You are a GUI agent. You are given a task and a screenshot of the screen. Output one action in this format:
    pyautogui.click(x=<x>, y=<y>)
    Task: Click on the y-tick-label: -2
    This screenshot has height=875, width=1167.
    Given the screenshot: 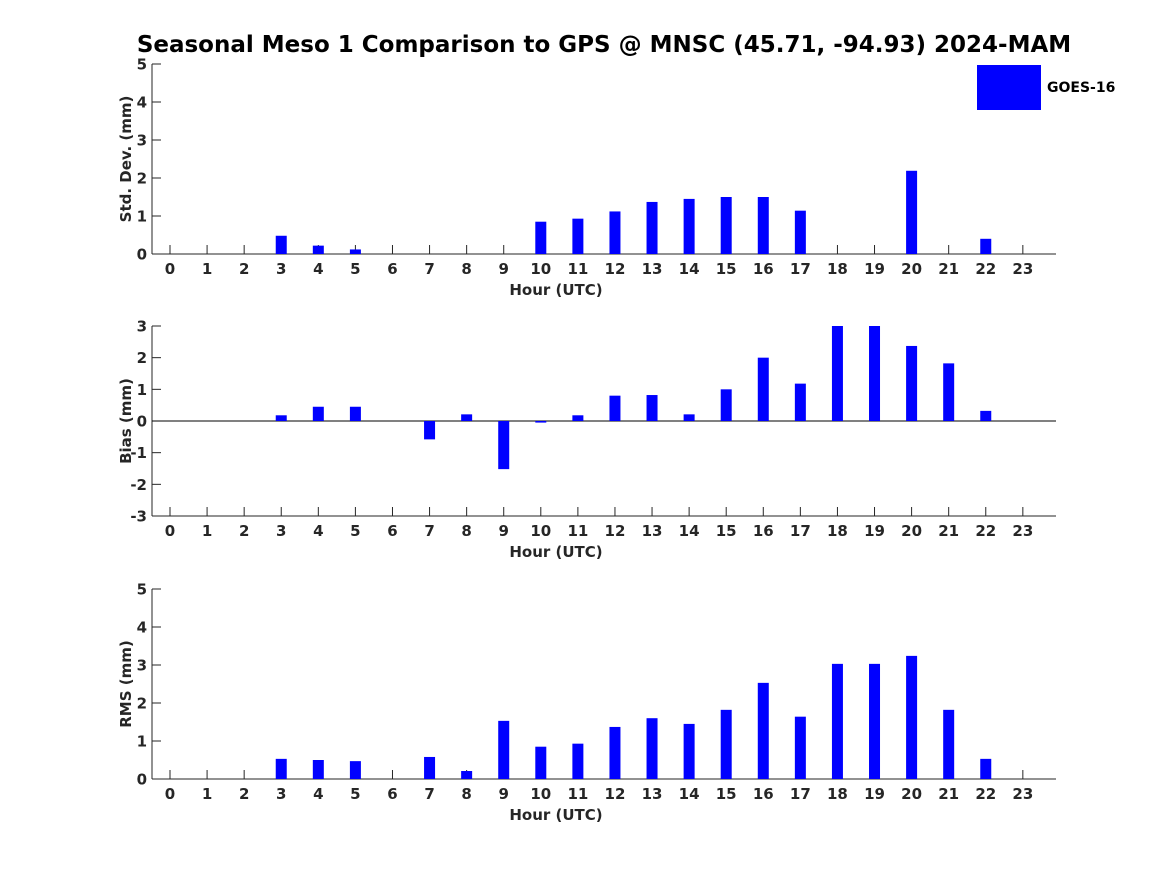 What is the action you would take?
    pyautogui.click(x=138, y=485)
    